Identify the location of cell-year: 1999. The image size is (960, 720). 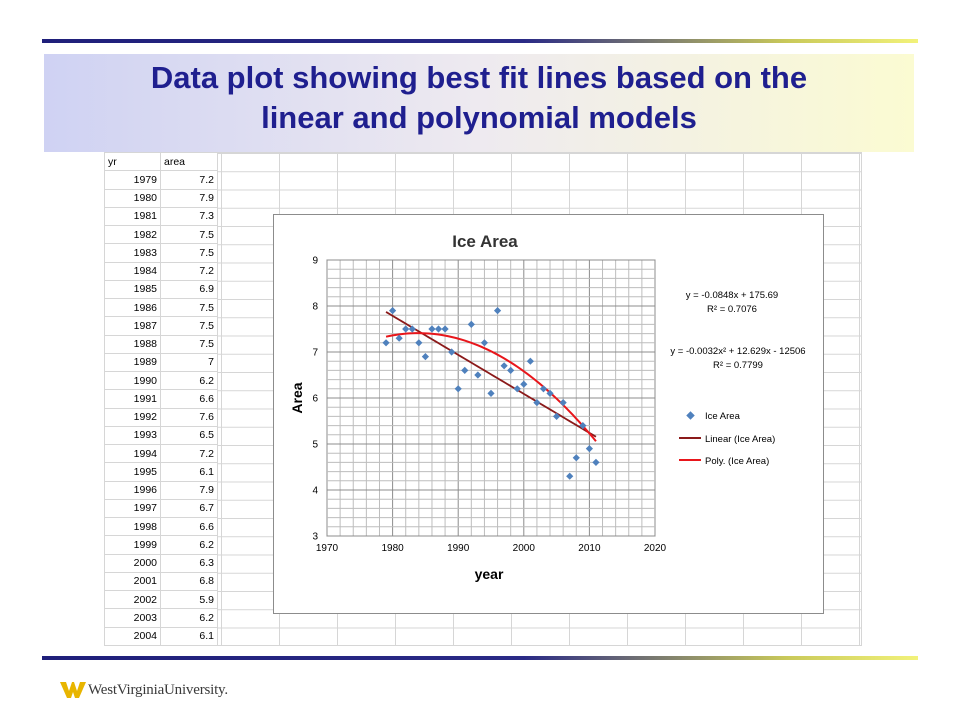
(132, 545).